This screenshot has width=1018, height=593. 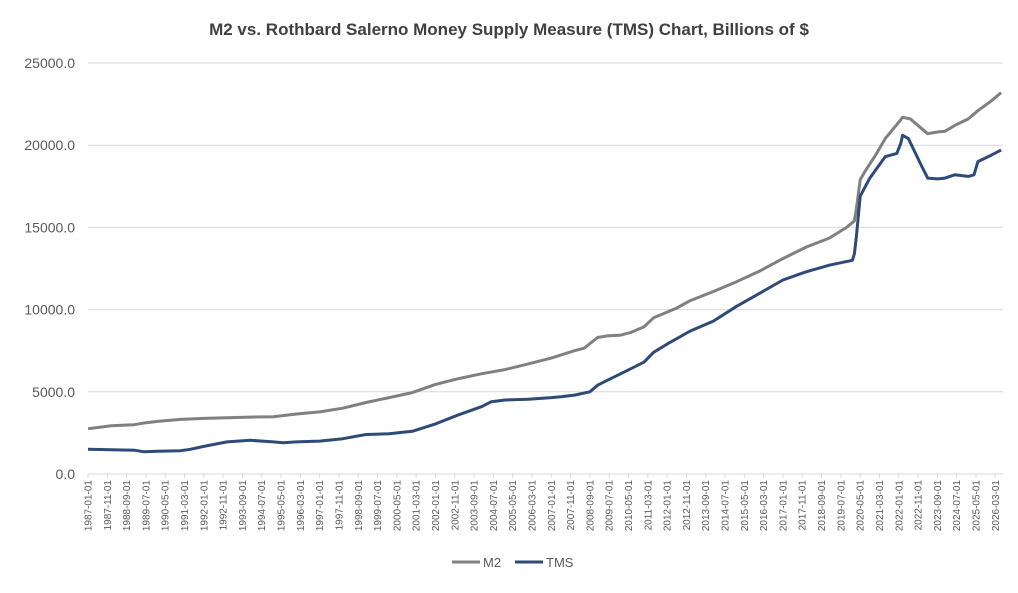 What do you see at coordinates (53, 392) in the screenshot?
I see `y-tick-label: 5000.0` at bounding box center [53, 392].